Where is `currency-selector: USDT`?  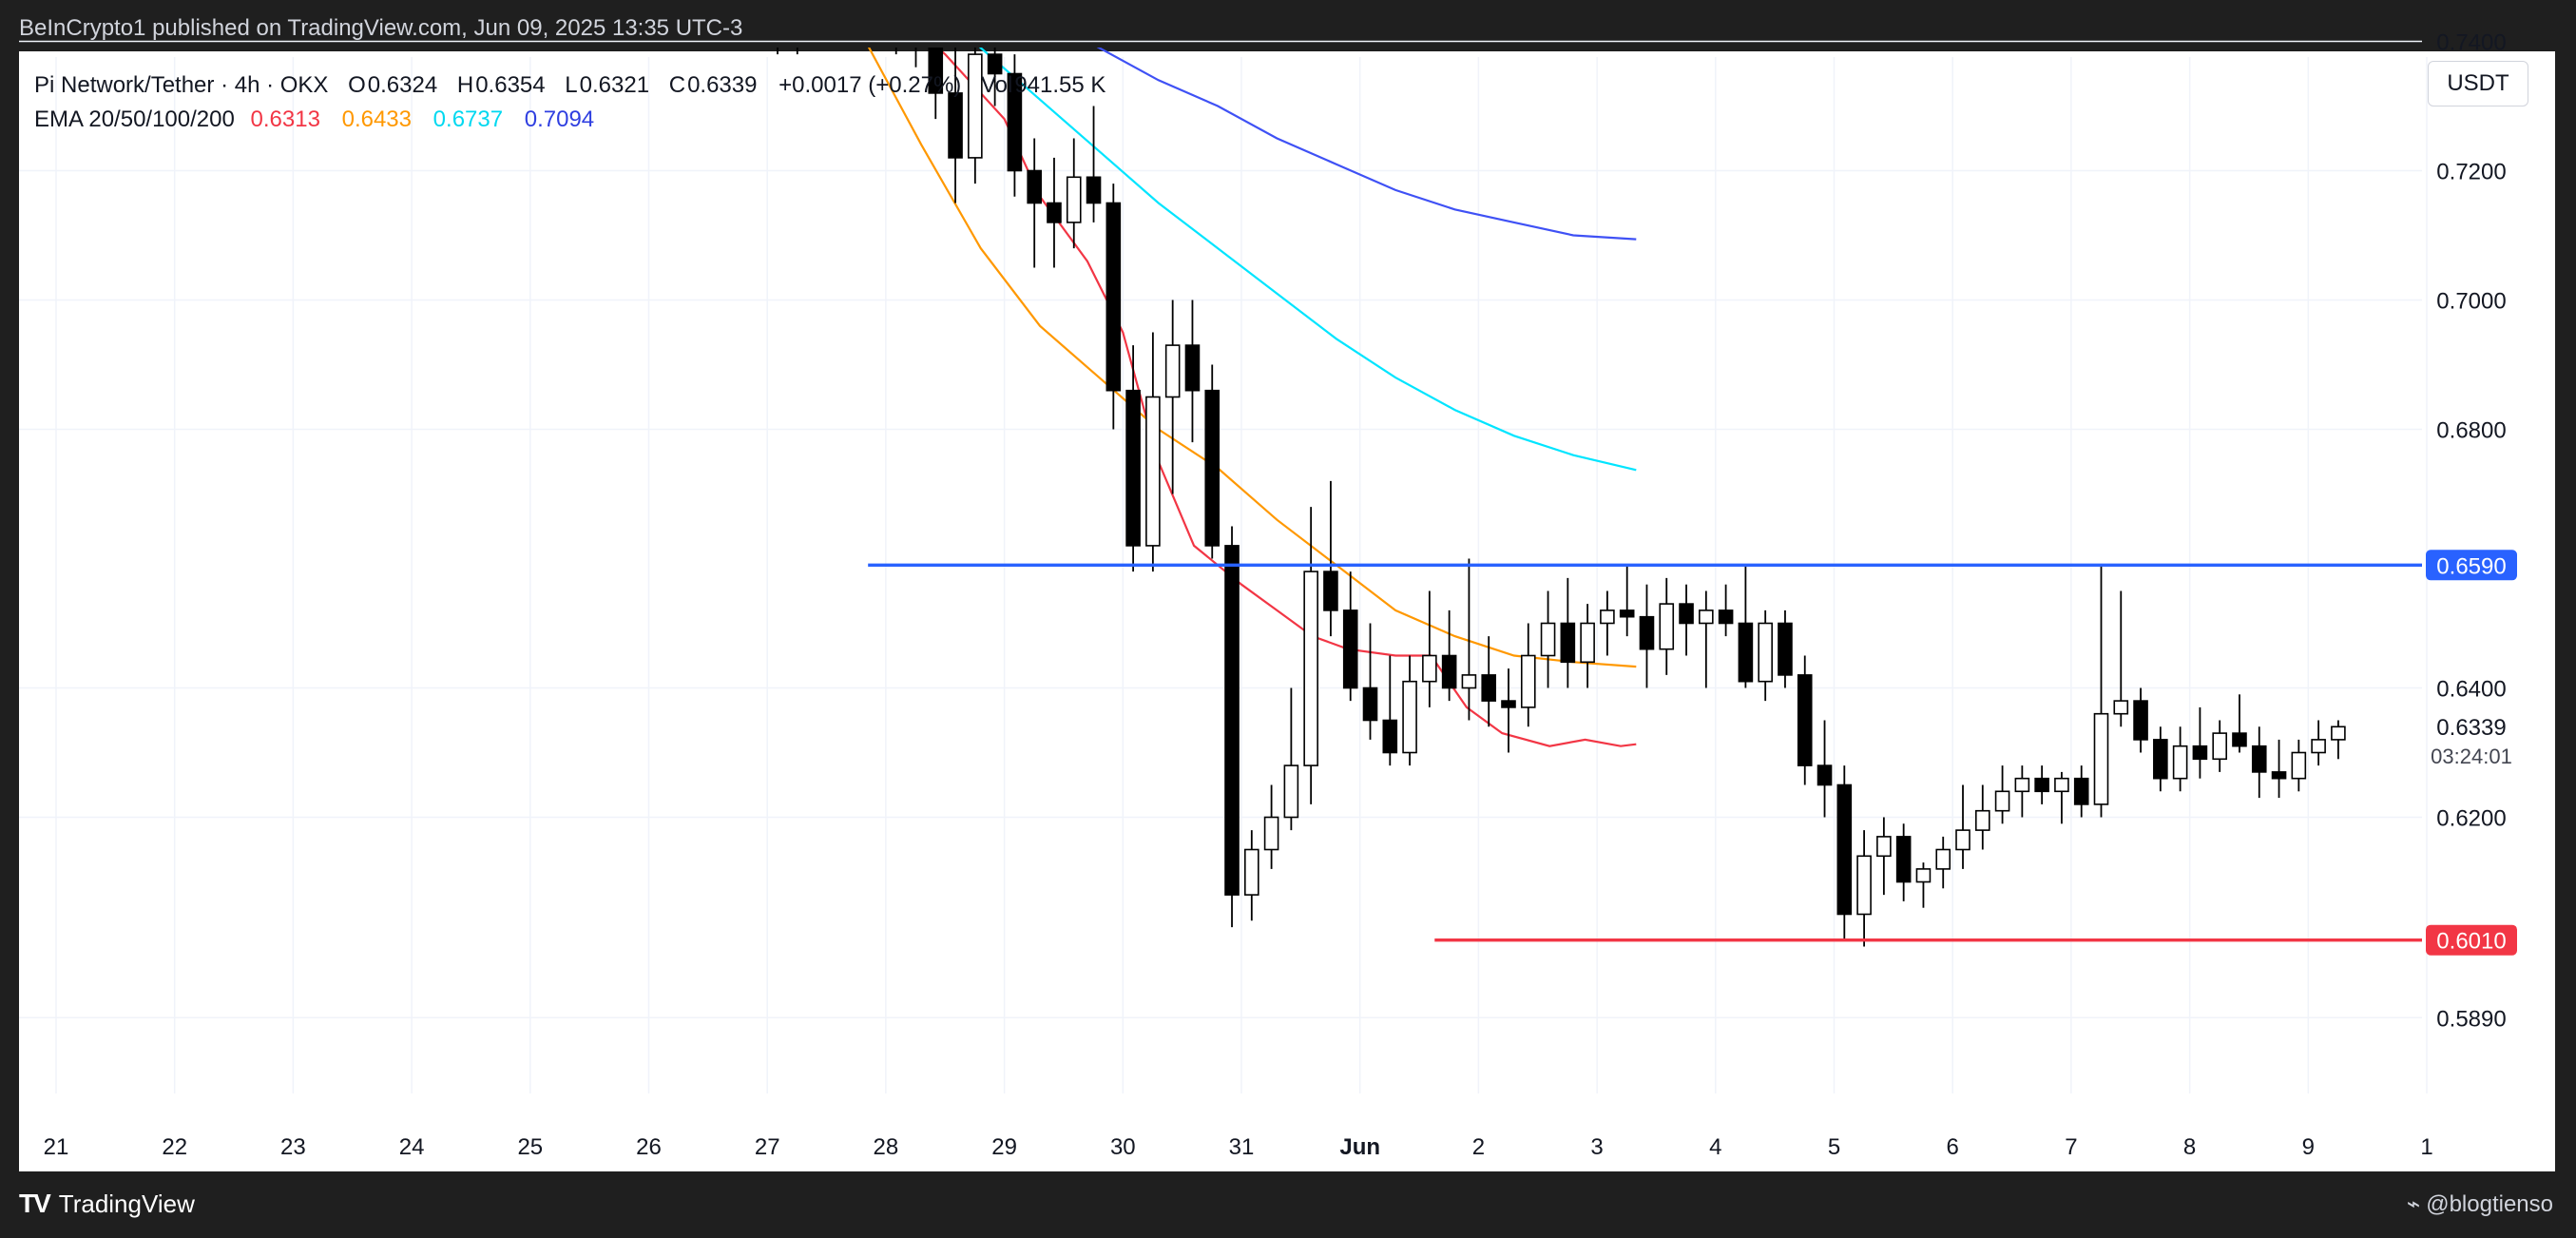
currency-selector: USDT is located at coordinates (2478, 84).